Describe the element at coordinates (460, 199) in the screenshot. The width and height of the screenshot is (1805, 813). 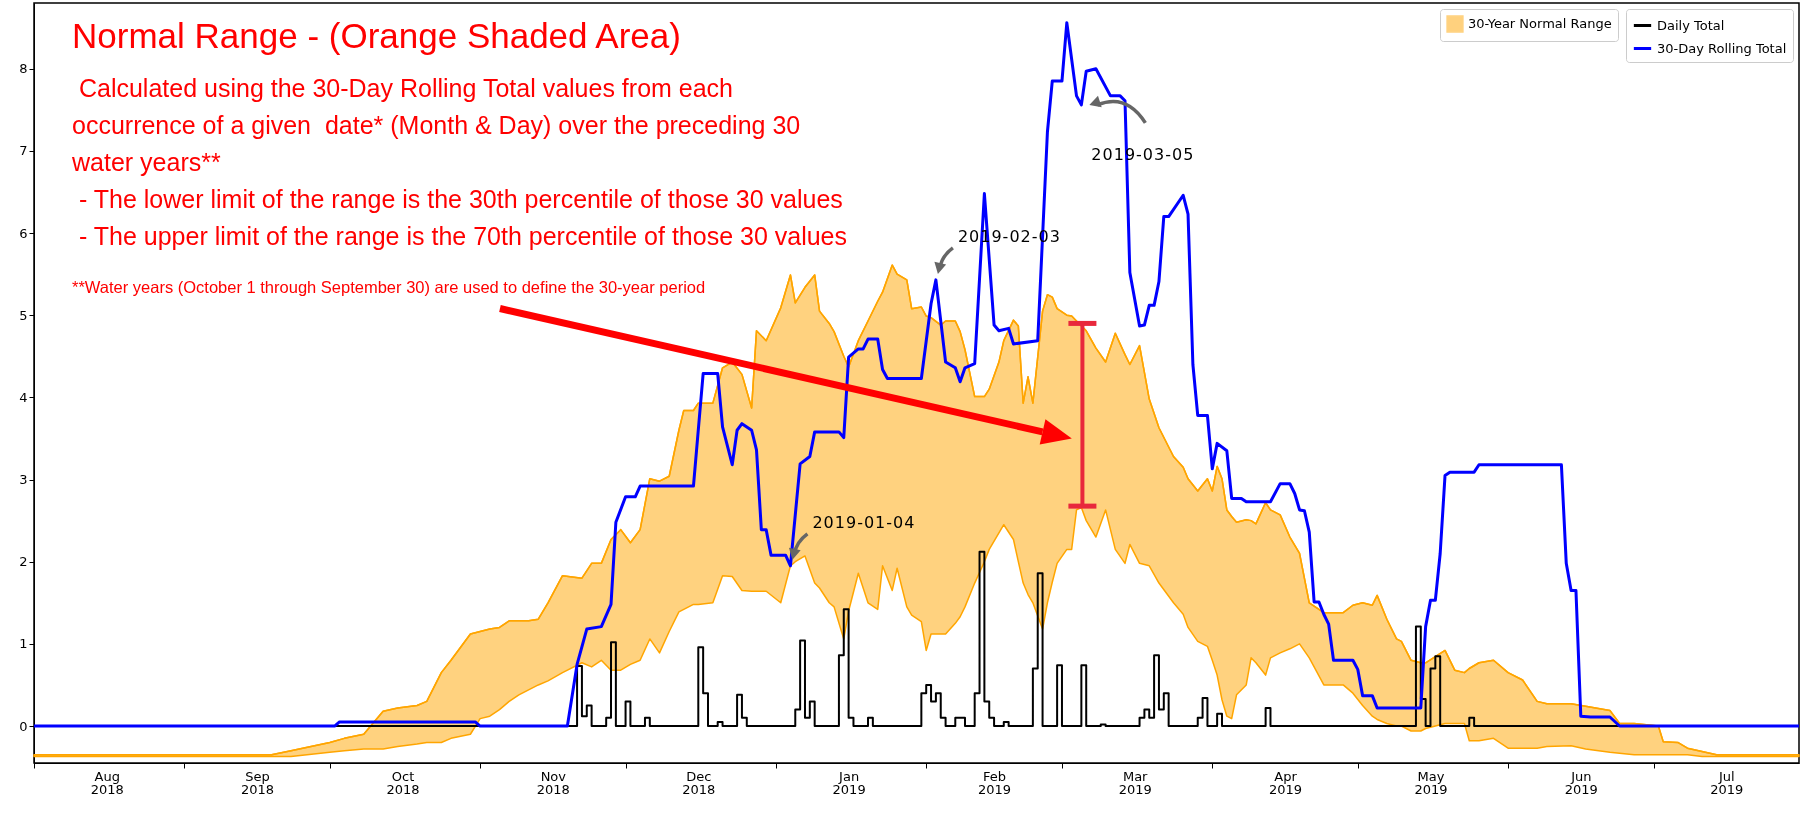
I see `annotation: - The lower limit of the range is the 30th percentile of those 30 values` at that location.